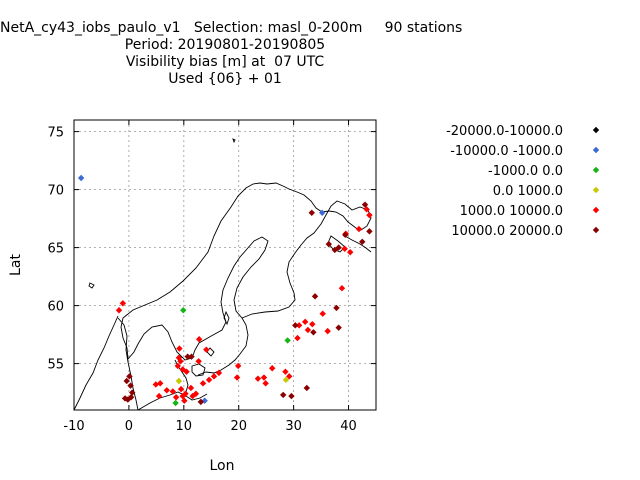  I want to click on y-tick-label: 60, so click(55, 307).